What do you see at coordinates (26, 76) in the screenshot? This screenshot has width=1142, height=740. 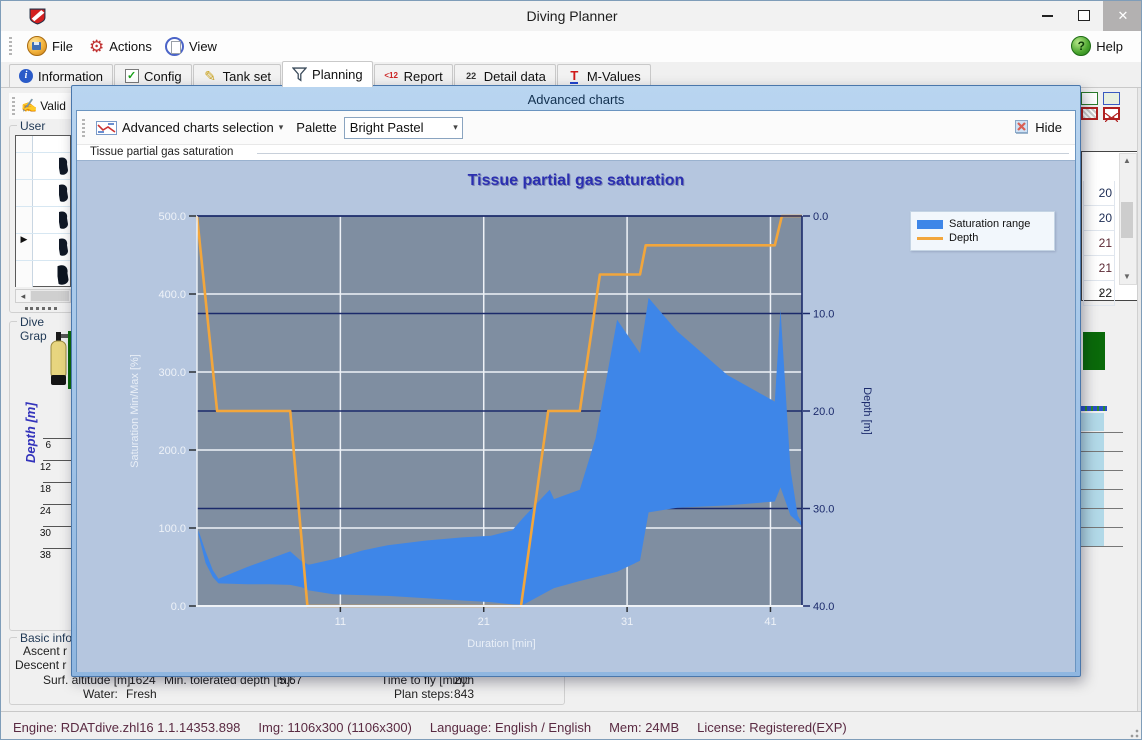 I see `info-icon: i` at bounding box center [26, 76].